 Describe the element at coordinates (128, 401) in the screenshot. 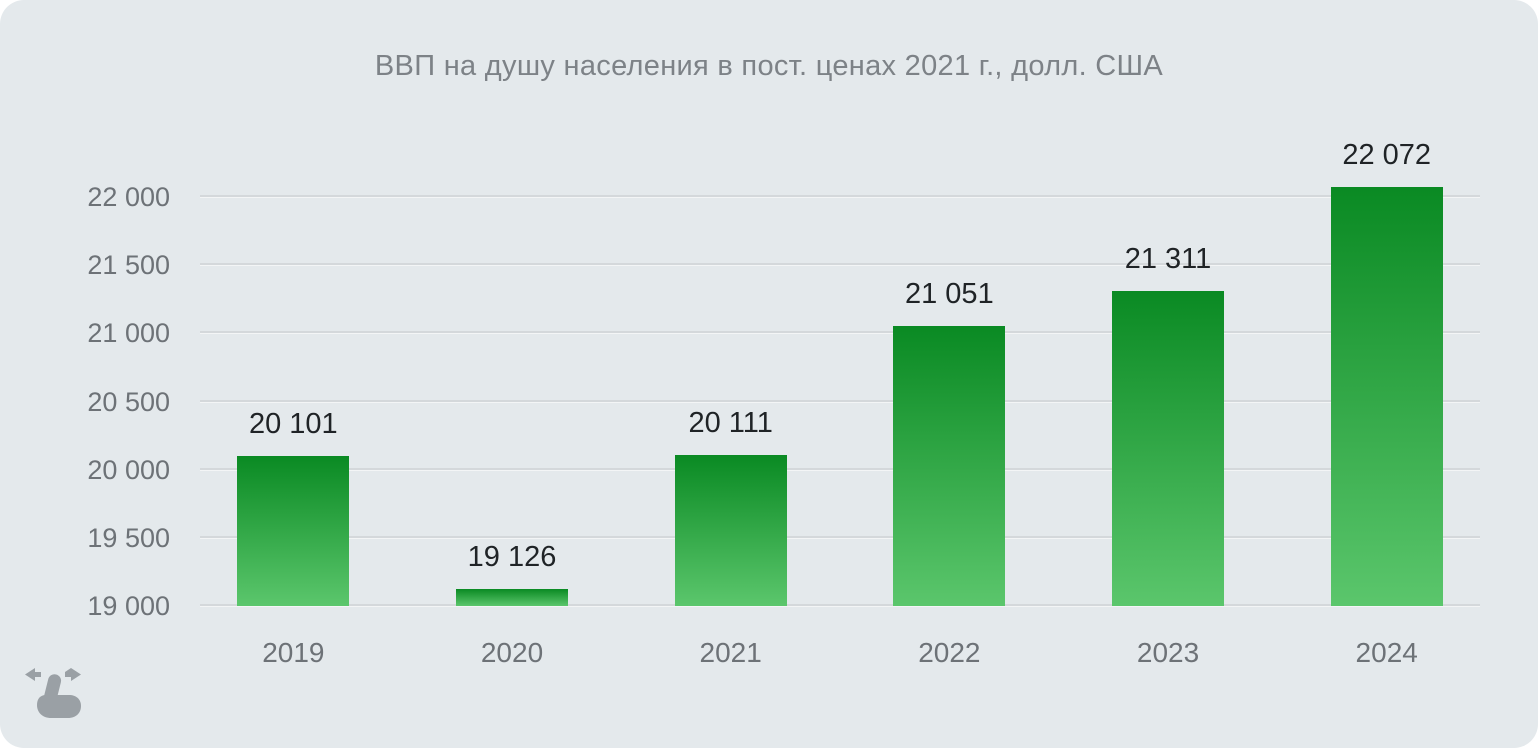

I see `y-tick-label: 20 500` at that location.